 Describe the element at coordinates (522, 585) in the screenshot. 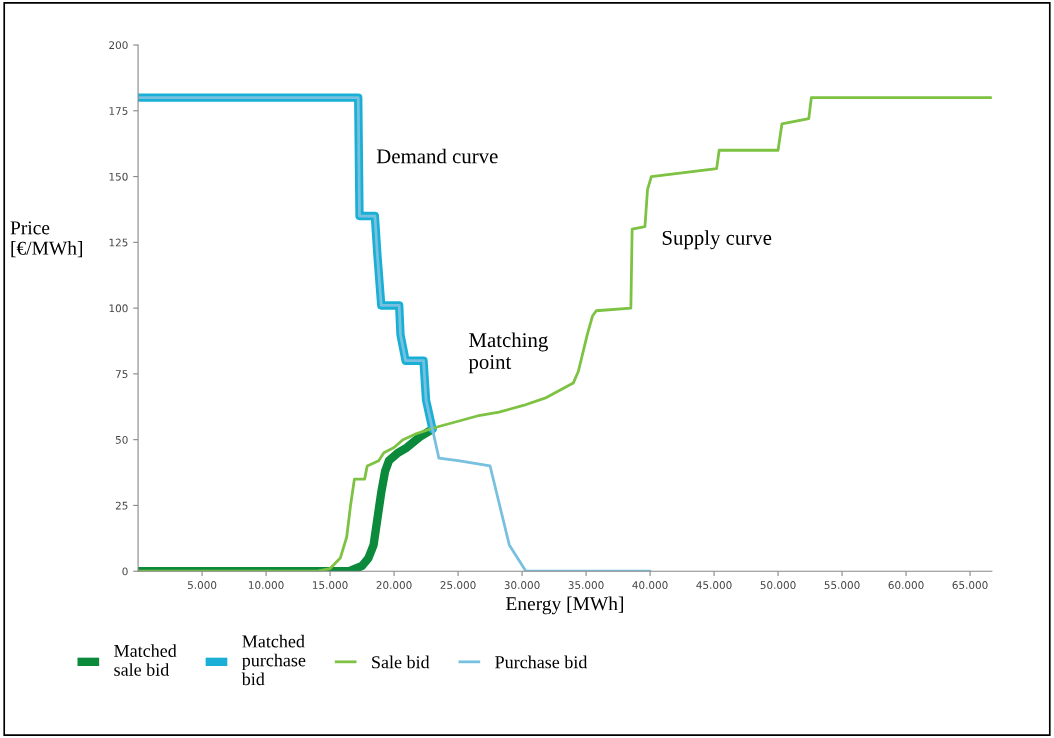

I see `x-tick-label: 30.000` at that location.